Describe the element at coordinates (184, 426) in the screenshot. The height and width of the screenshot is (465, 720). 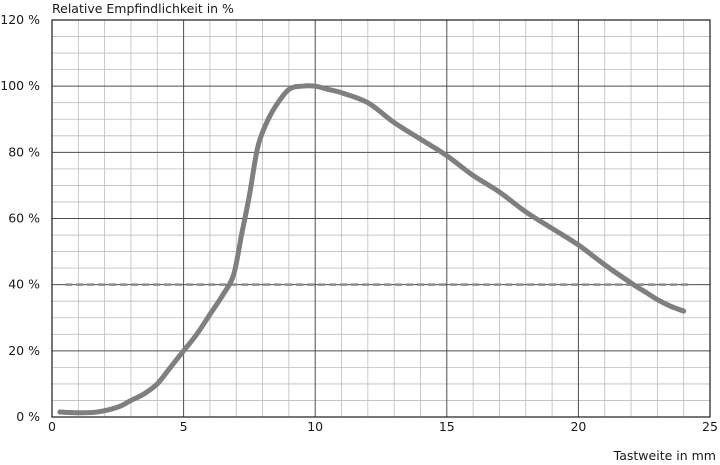
I see `x-tick-label: 5` at that location.